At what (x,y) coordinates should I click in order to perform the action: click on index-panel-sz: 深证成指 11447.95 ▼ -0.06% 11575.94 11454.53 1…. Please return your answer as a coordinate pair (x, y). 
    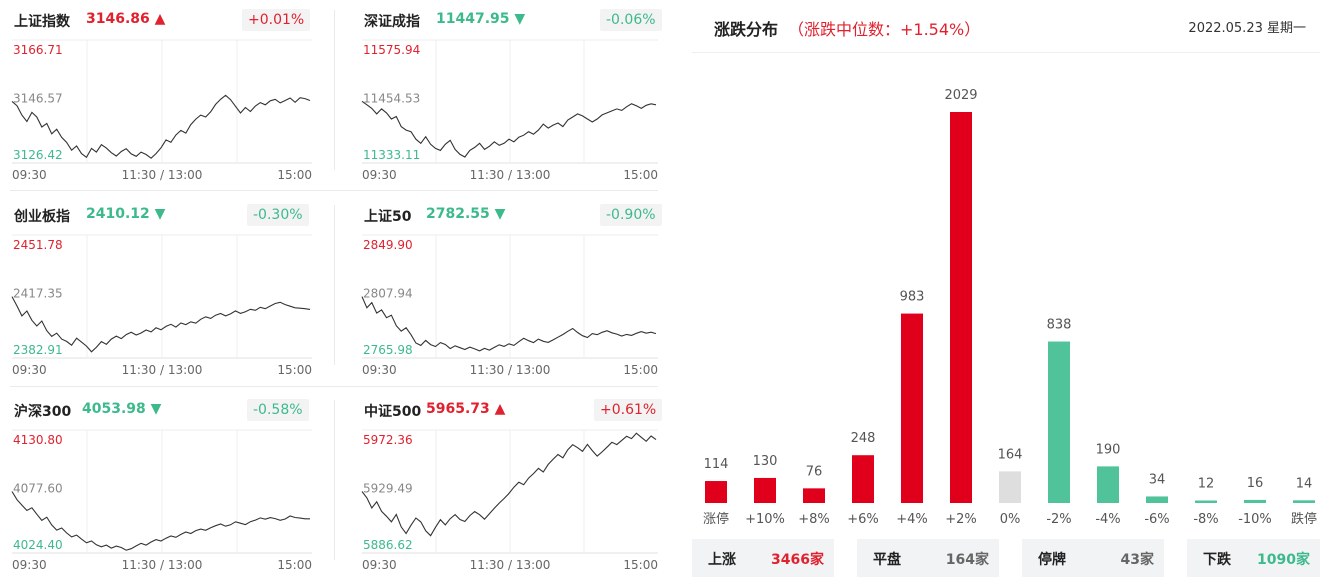
    Looking at the image, I should click on (534, 95).